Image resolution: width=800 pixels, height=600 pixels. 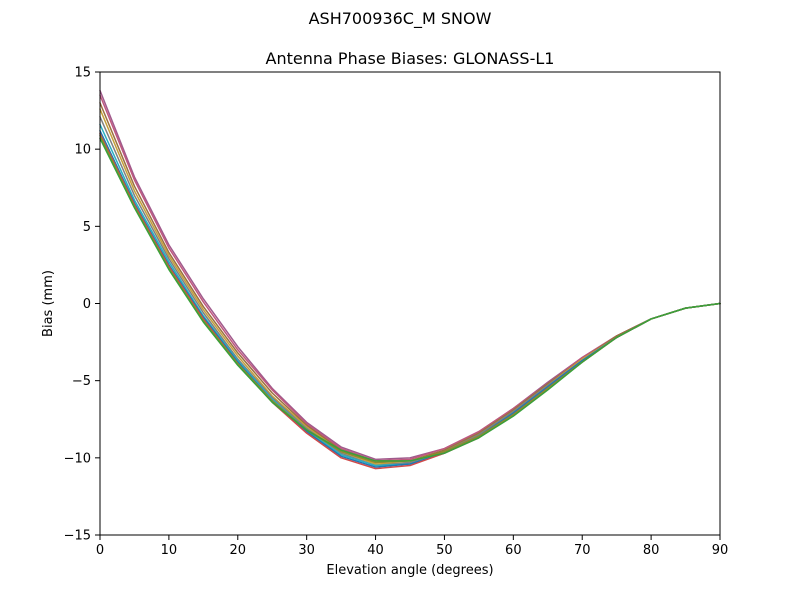 I want to click on x-tick-label: 90, so click(x=720, y=550).